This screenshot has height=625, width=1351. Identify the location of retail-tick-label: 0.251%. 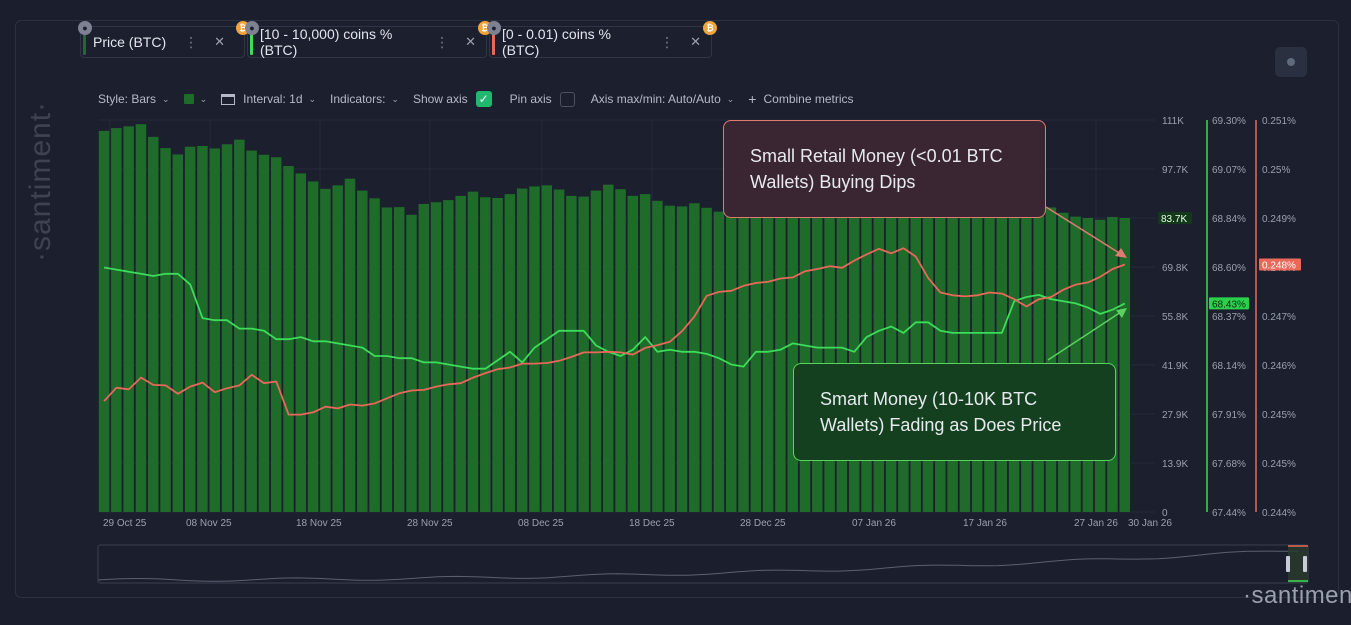
(1279, 121).